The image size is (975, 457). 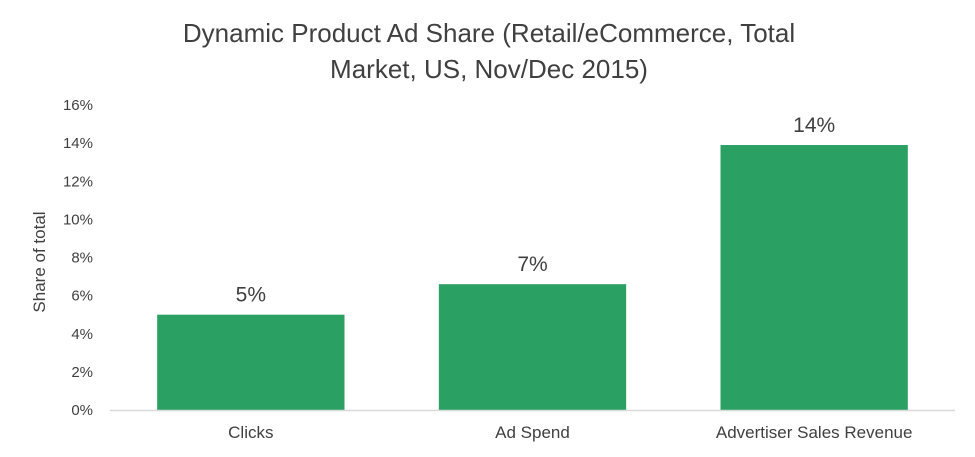 I want to click on y-axis-ticks: 0% 2% 4% 6% 8% 10% 12% 14% 16%, so click(x=78, y=258).